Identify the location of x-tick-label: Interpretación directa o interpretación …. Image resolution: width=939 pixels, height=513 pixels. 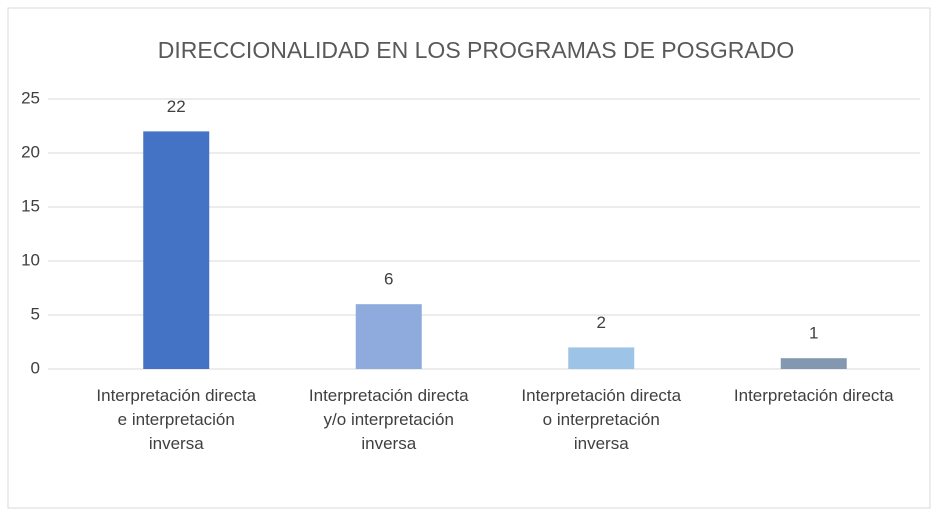
(601, 419).